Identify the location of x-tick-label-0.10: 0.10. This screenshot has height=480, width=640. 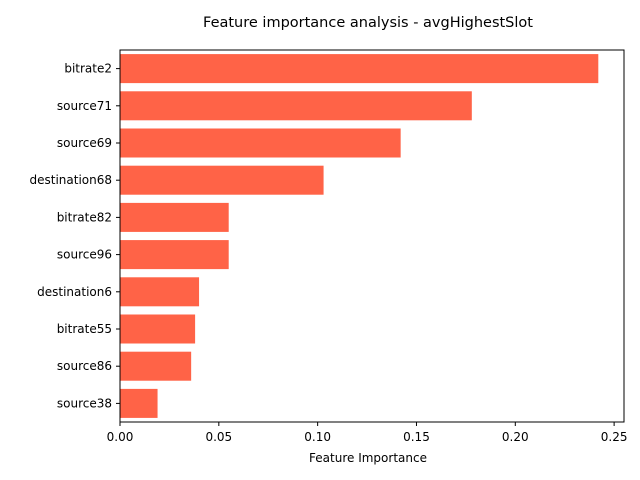
(317, 437).